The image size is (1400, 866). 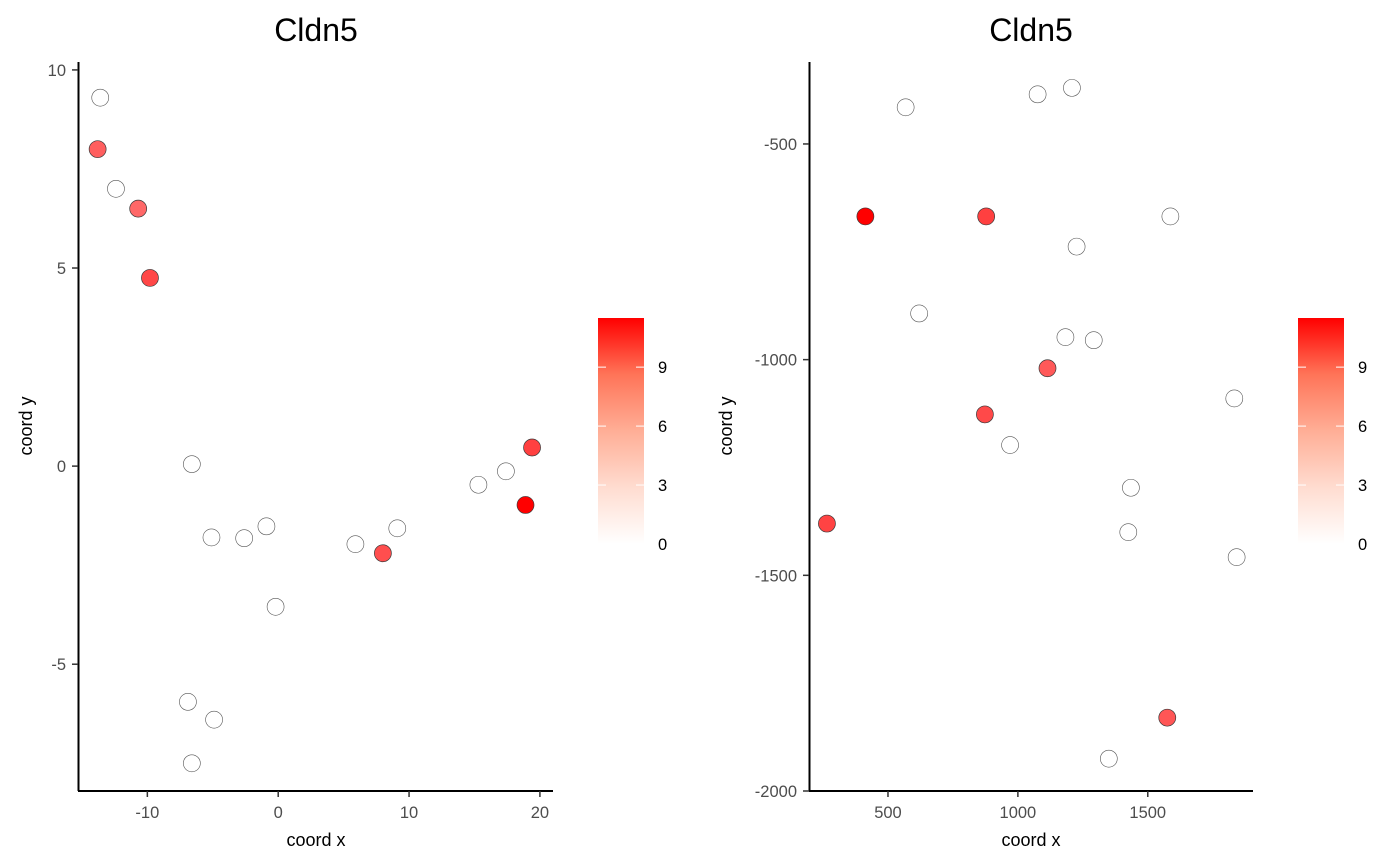 What do you see at coordinates (63, 368) in the screenshot?
I see `y-ticks-left: -5 0 5 10` at bounding box center [63, 368].